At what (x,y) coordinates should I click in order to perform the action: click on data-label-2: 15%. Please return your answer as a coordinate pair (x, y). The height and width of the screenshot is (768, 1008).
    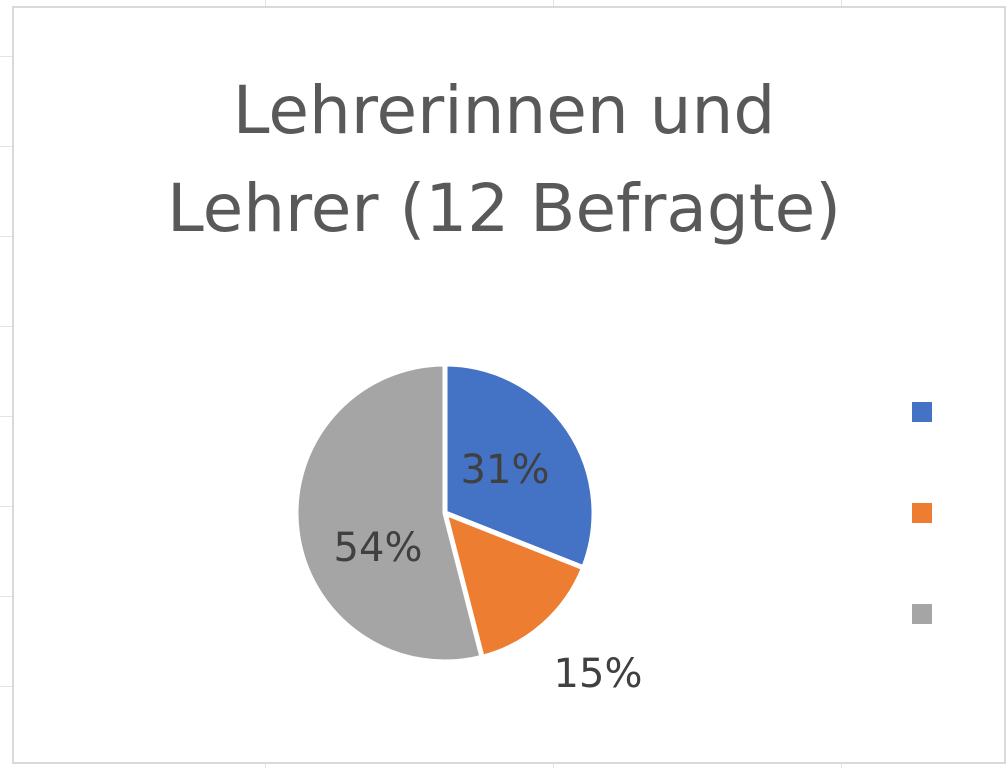
    Looking at the image, I should click on (598, 674).